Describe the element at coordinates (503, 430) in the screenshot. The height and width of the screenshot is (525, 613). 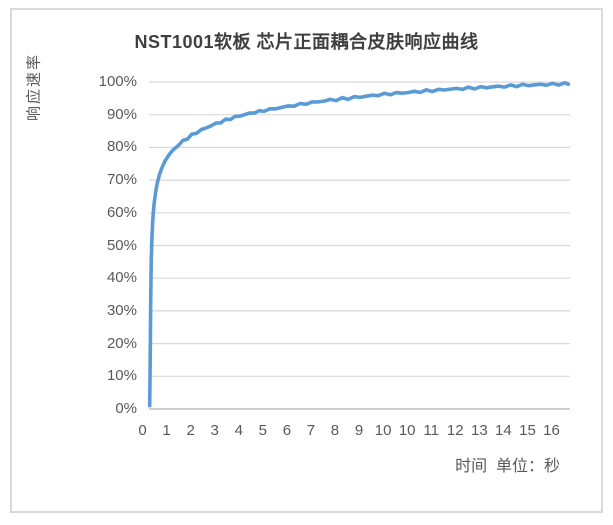
I see `x-tick-label: 14` at that location.